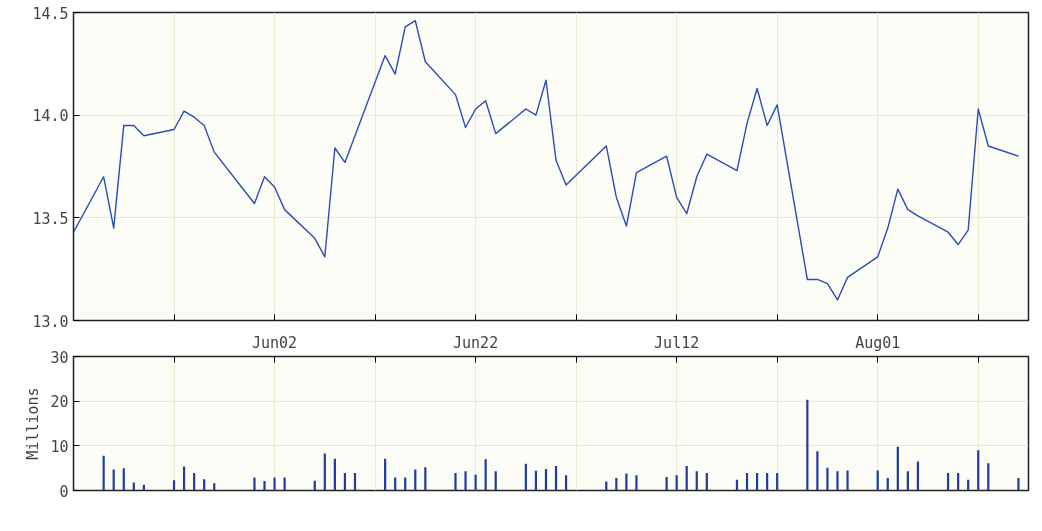  What do you see at coordinates (50, 321) in the screenshot?
I see `y-tick-label: 13.0` at bounding box center [50, 321].